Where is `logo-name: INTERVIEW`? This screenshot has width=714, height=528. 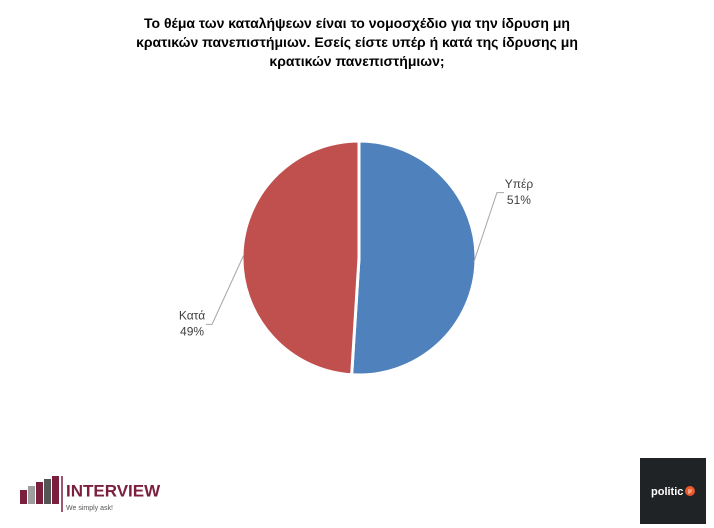 logo-name: INTERVIEW is located at coordinates (113, 490).